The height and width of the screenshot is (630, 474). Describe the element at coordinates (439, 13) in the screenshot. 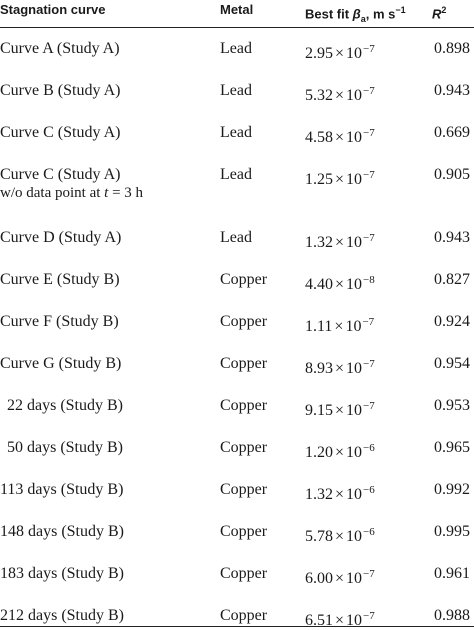

I see `header-r-squared: R2` at that location.